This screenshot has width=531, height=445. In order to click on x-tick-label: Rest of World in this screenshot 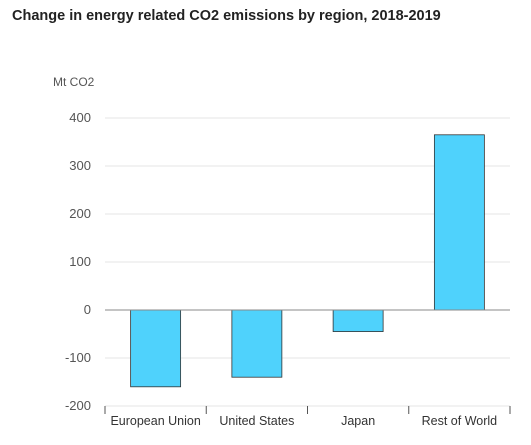, I will do `click(460, 421)`.